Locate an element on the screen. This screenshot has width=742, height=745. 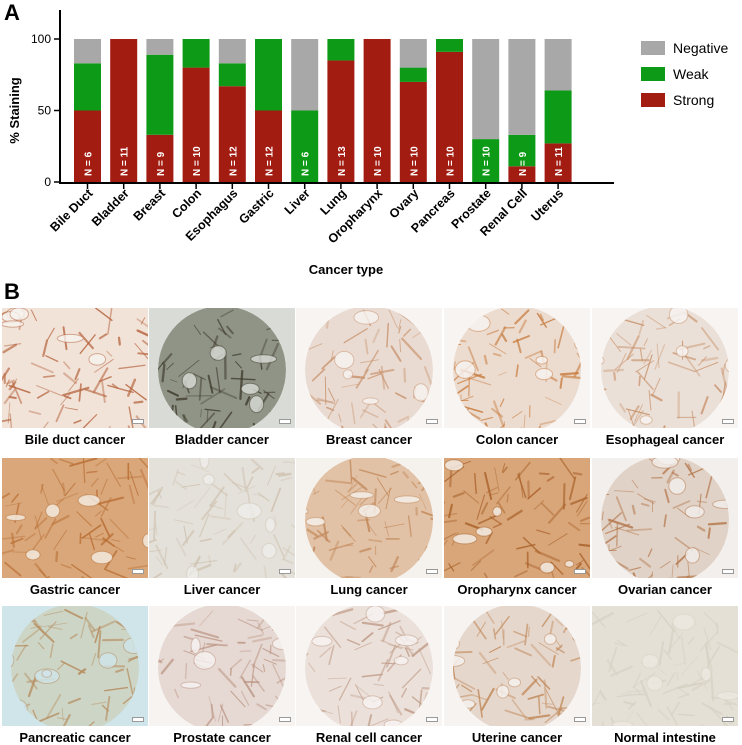
bar-strong-lung is located at coordinates (341, 121).